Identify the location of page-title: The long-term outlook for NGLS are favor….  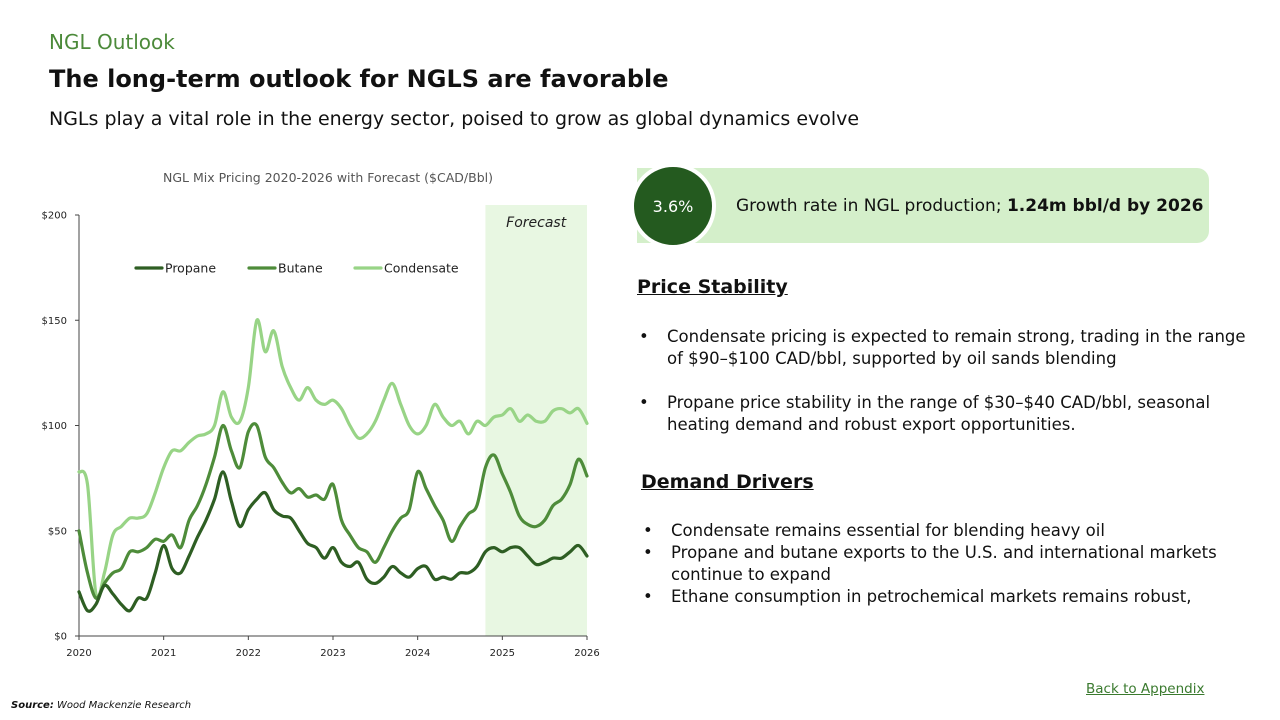
(359, 79).